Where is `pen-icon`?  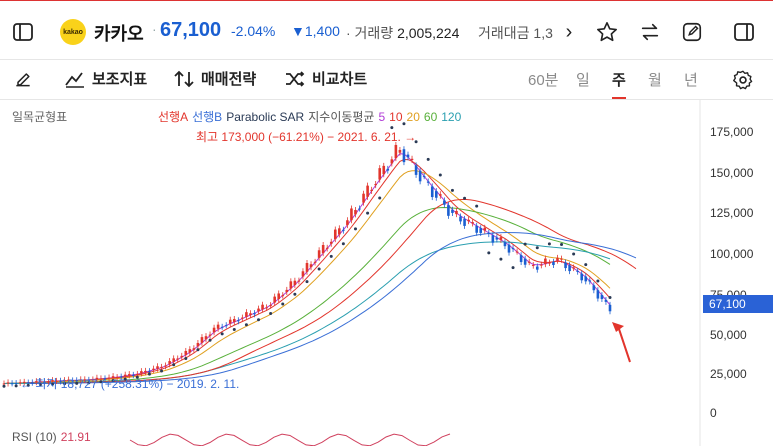
pen-icon is located at coordinates (23, 79).